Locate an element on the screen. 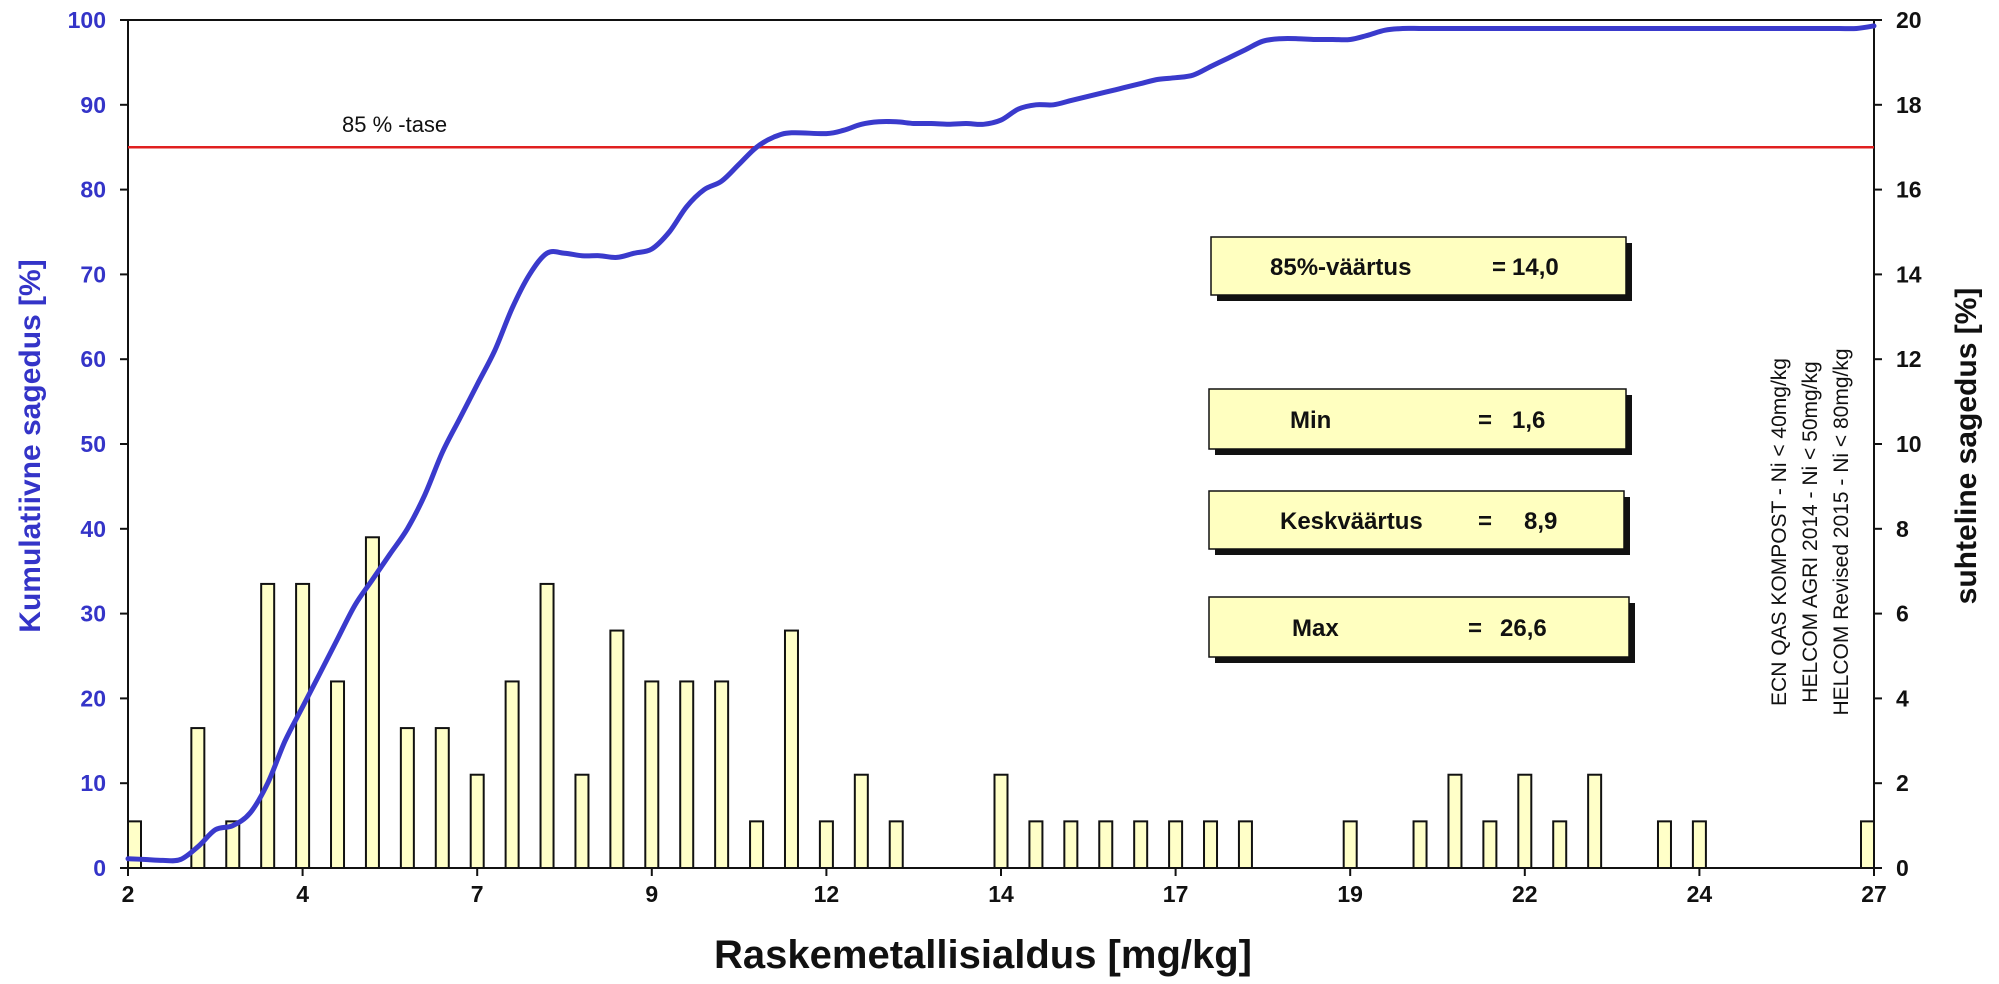 The width and height of the screenshot is (1999, 984). y-left-axis-title: Kumulatiivne sagedus [%] is located at coordinates (30, 445).